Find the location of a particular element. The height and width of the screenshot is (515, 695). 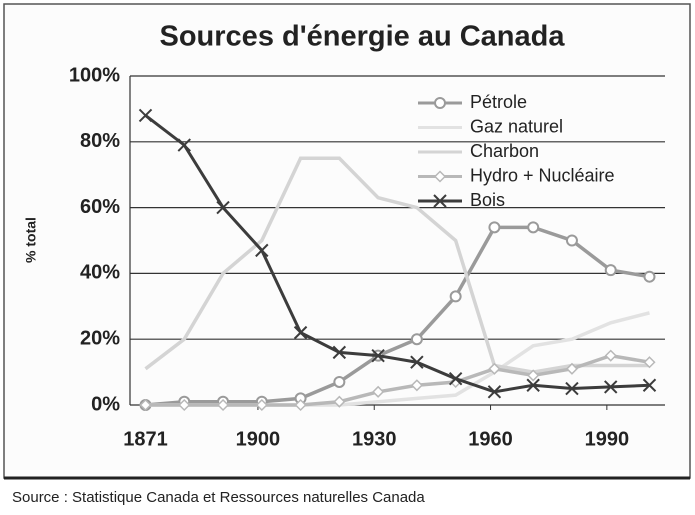

y-tick-label: 20% is located at coordinates (100, 338).